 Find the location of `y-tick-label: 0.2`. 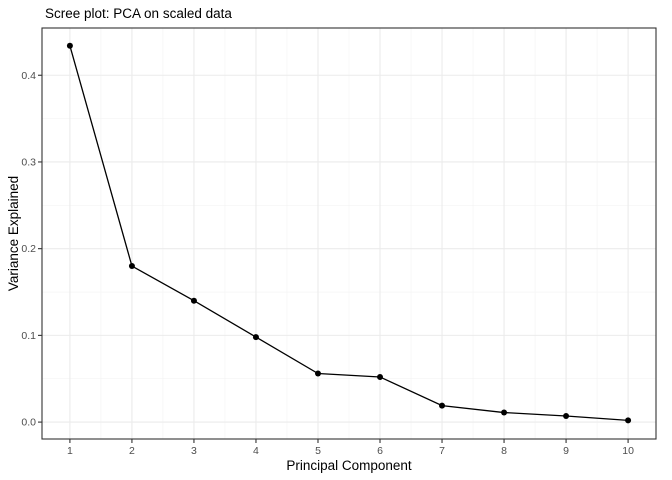

y-tick-label: 0.2 is located at coordinates (28, 249).